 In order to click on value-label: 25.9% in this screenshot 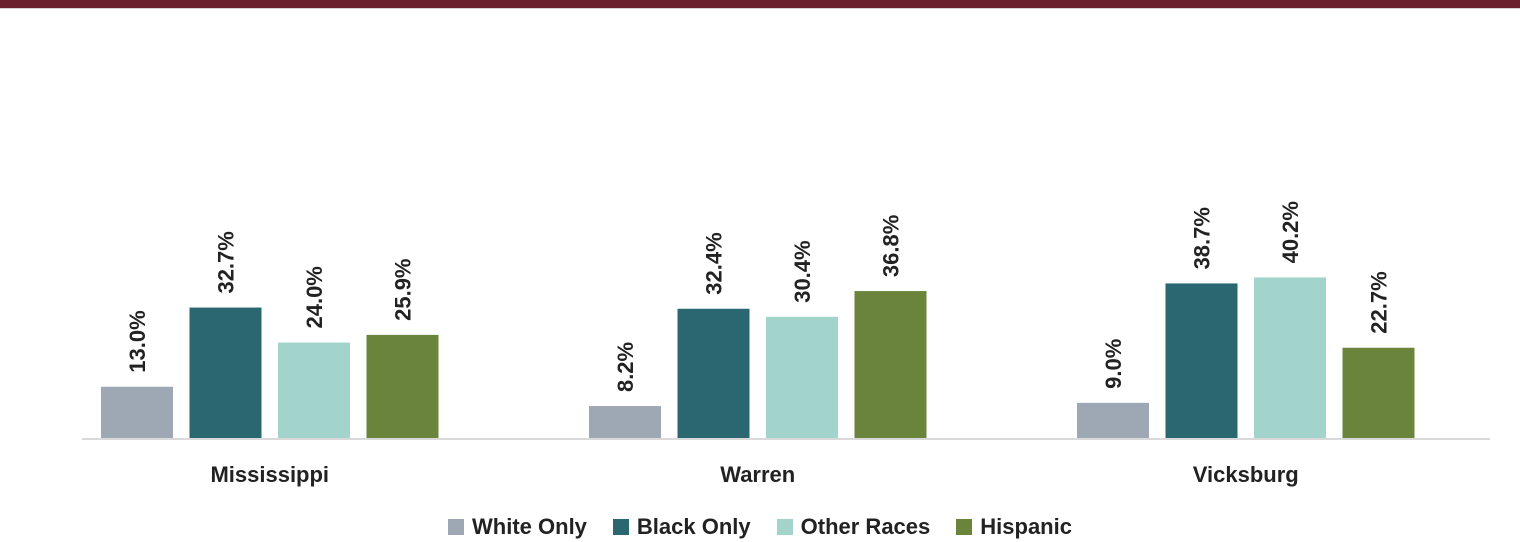, I will do `click(403, 289)`.